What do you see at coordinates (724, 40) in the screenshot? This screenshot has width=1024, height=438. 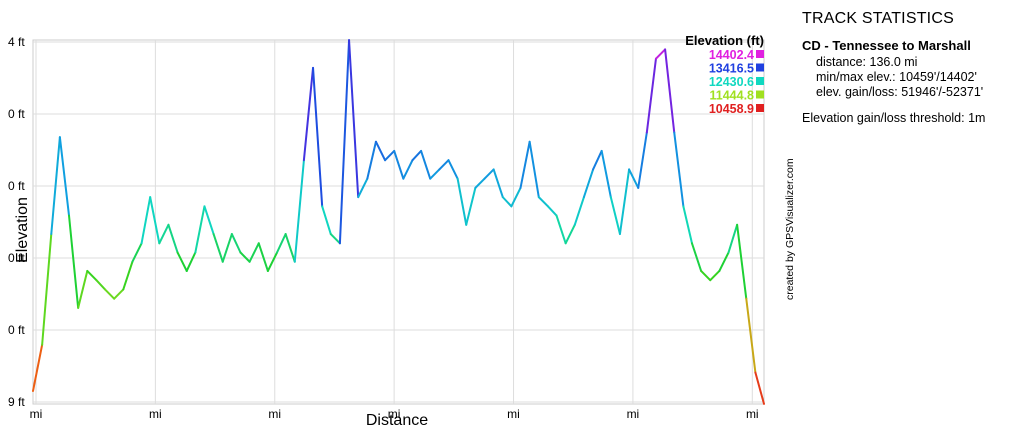 I see `legend-title: Elevation (ft)` at bounding box center [724, 40].